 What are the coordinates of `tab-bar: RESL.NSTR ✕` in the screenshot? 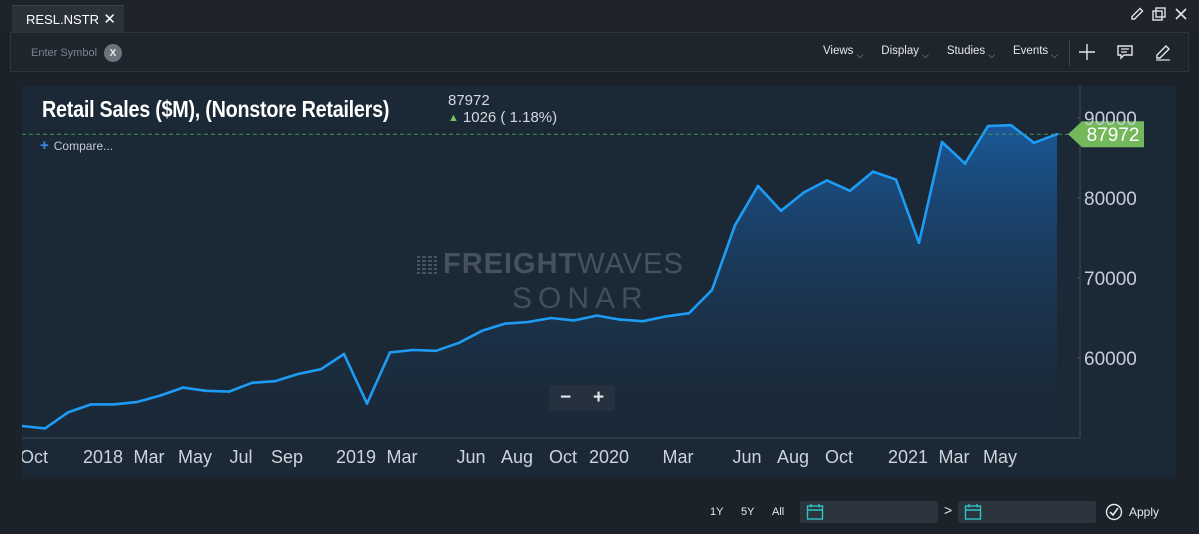 It's located at (599, 16).